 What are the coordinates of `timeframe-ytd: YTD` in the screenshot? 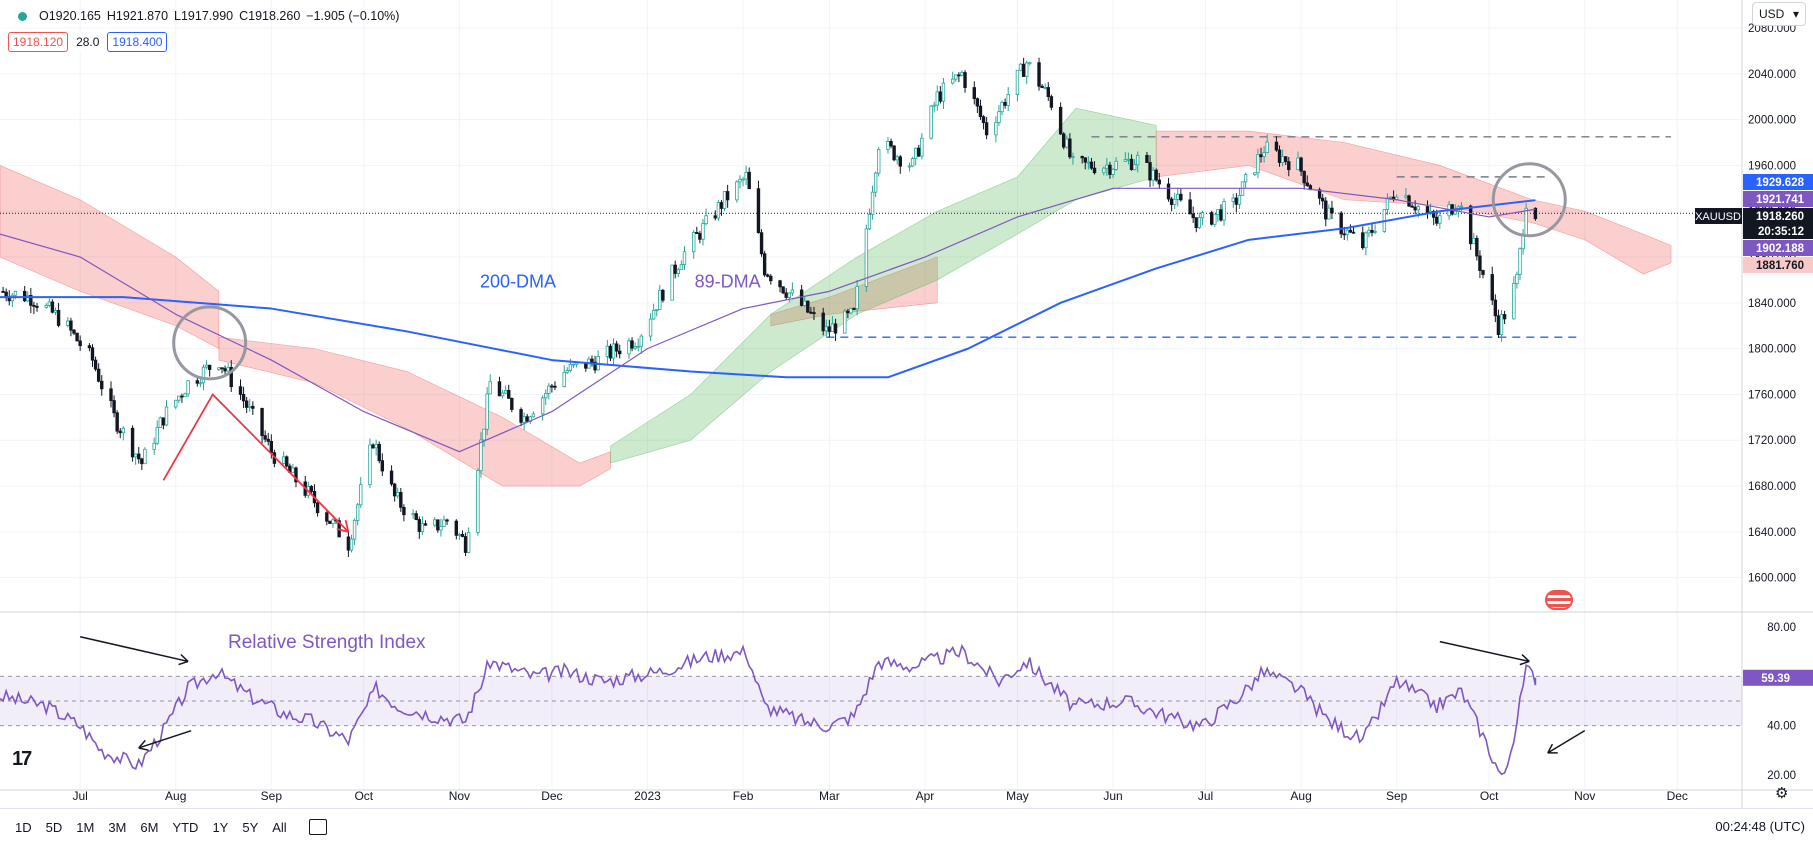 It's located at (185, 827).